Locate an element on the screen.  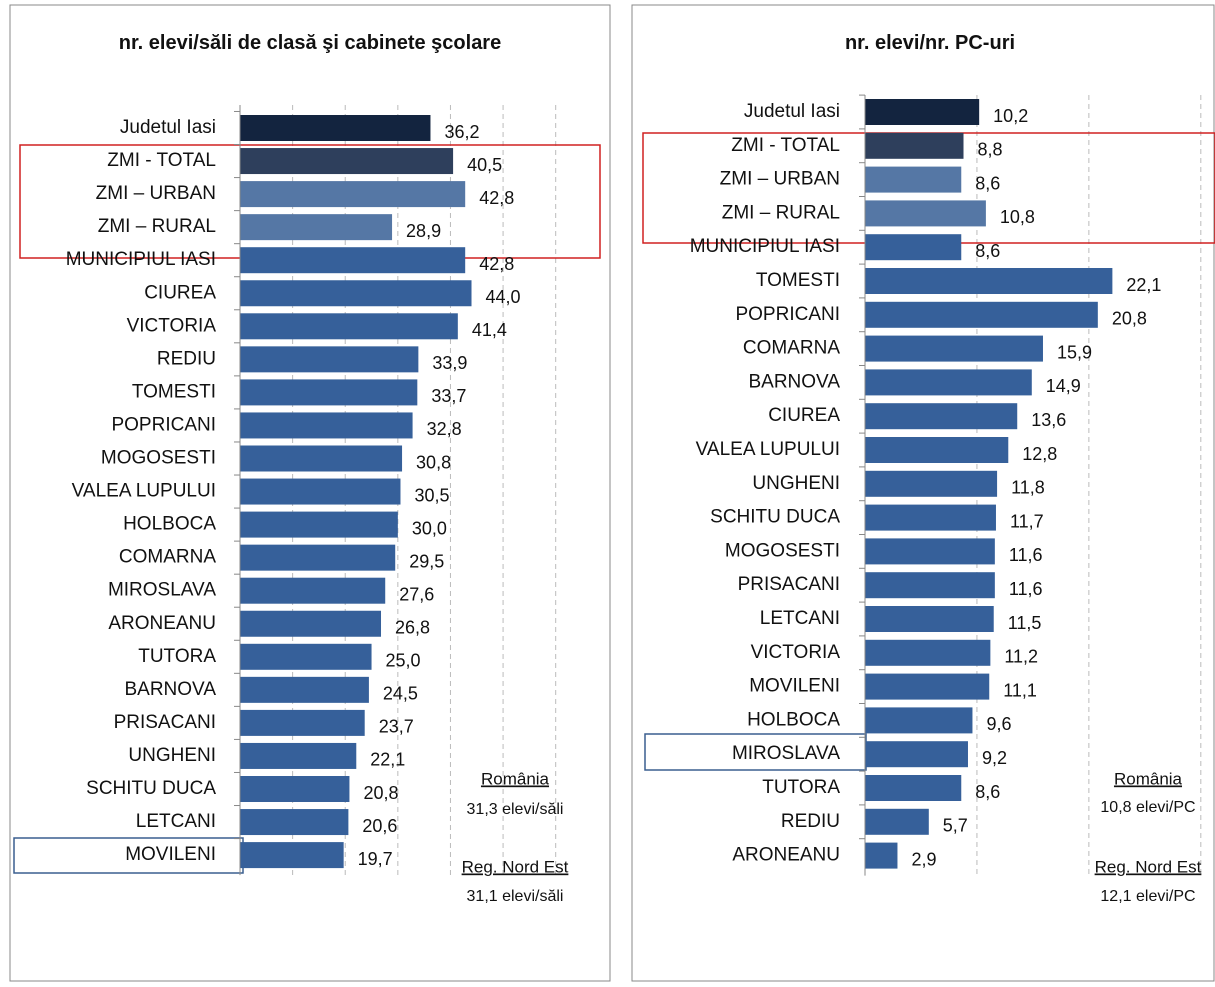
category-label: BARNOVA is located at coordinates (794, 381).